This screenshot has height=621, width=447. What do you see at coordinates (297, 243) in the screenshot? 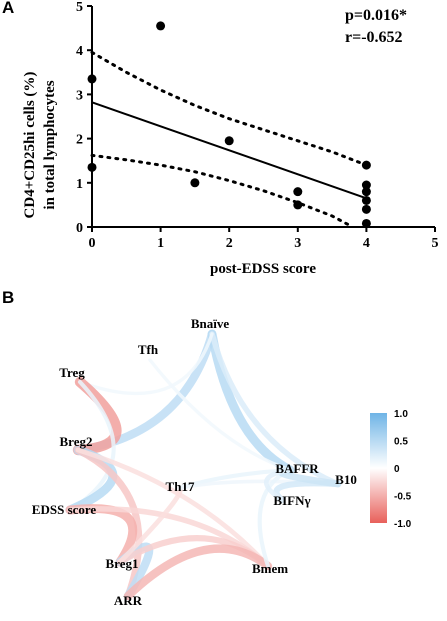
I see `x-tick-label: 3` at bounding box center [297, 243].